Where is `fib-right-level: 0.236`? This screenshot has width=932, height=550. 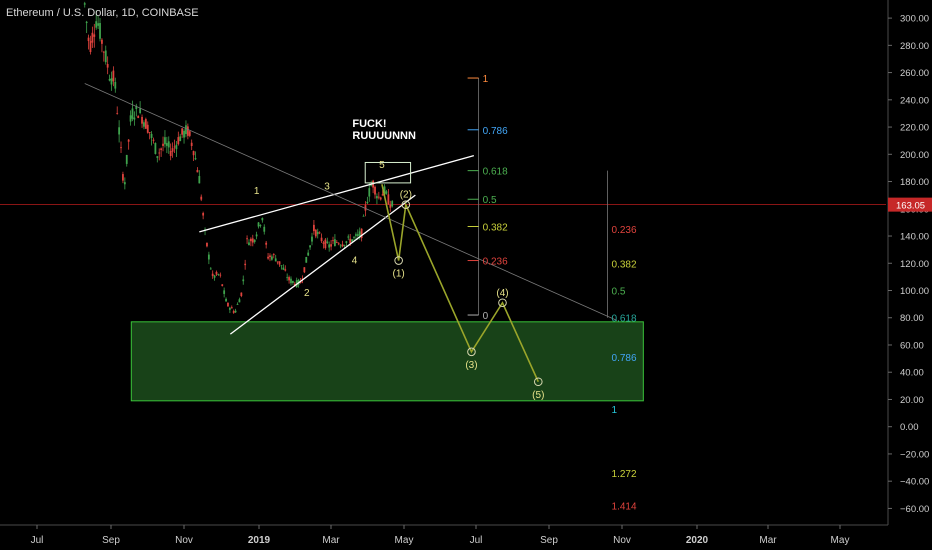
fib-right-level: 0.236 is located at coordinates (624, 230).